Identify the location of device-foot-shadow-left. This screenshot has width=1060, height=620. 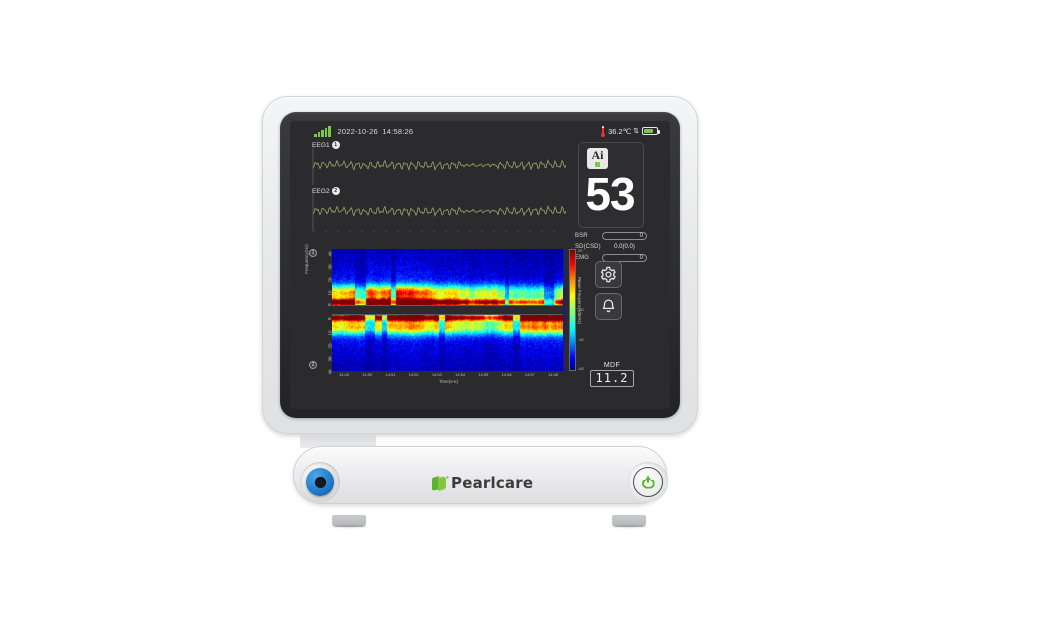
(349, 526).